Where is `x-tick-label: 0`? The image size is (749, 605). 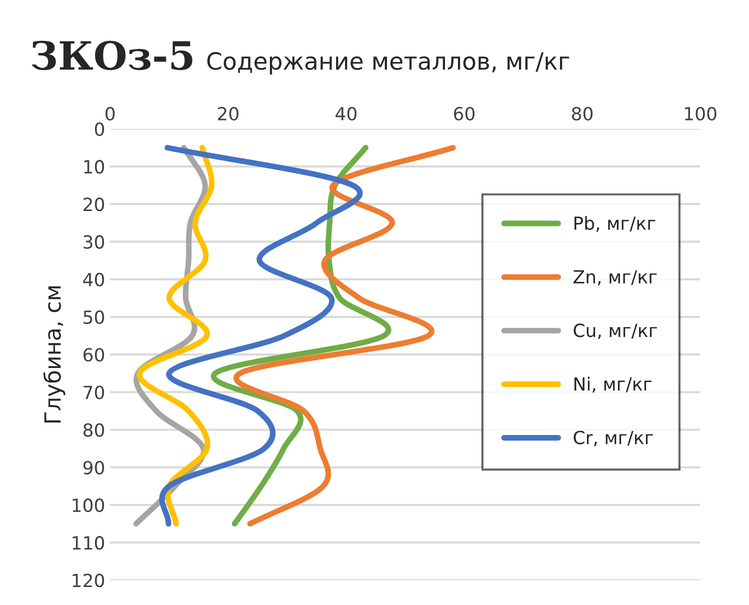
x-tick-label: 0 is located at coordinates (110, 113).